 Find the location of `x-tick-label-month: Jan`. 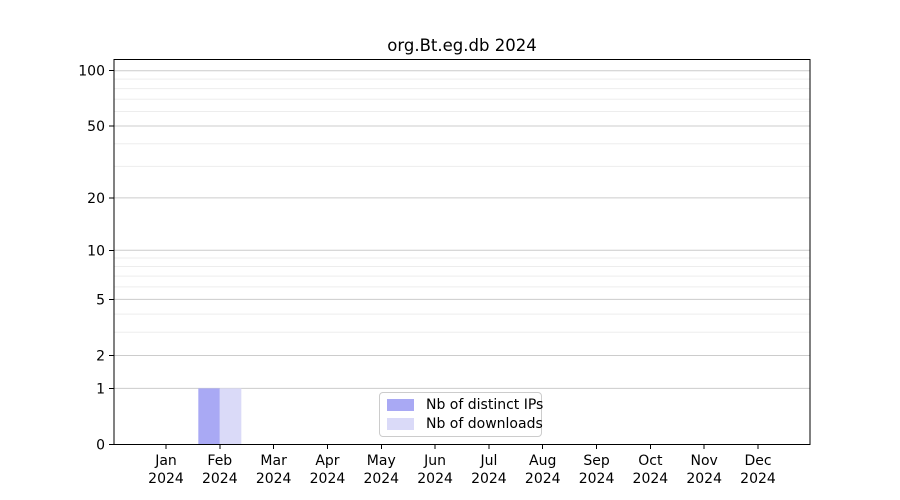

x-tick-label-month: Jan is located at coordinates (165, 461).